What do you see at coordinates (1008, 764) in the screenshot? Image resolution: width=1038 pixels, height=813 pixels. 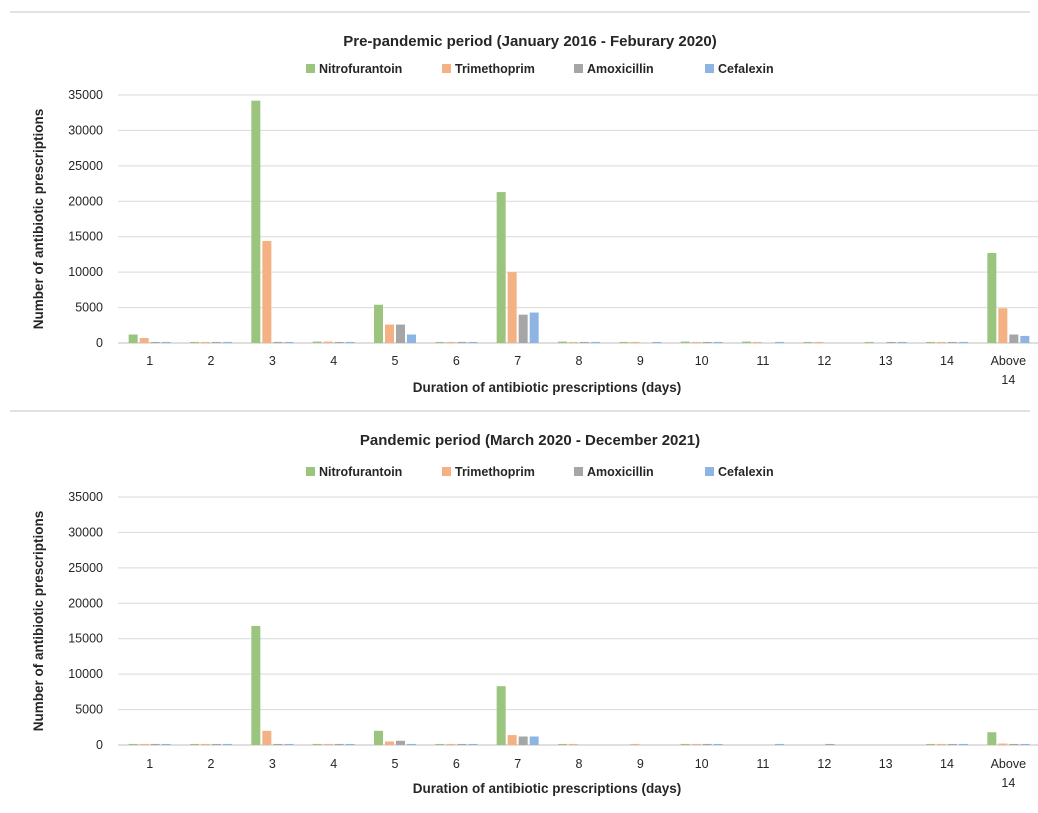 I see `x-tick-label: Above` at bounding box center [1008, 764].